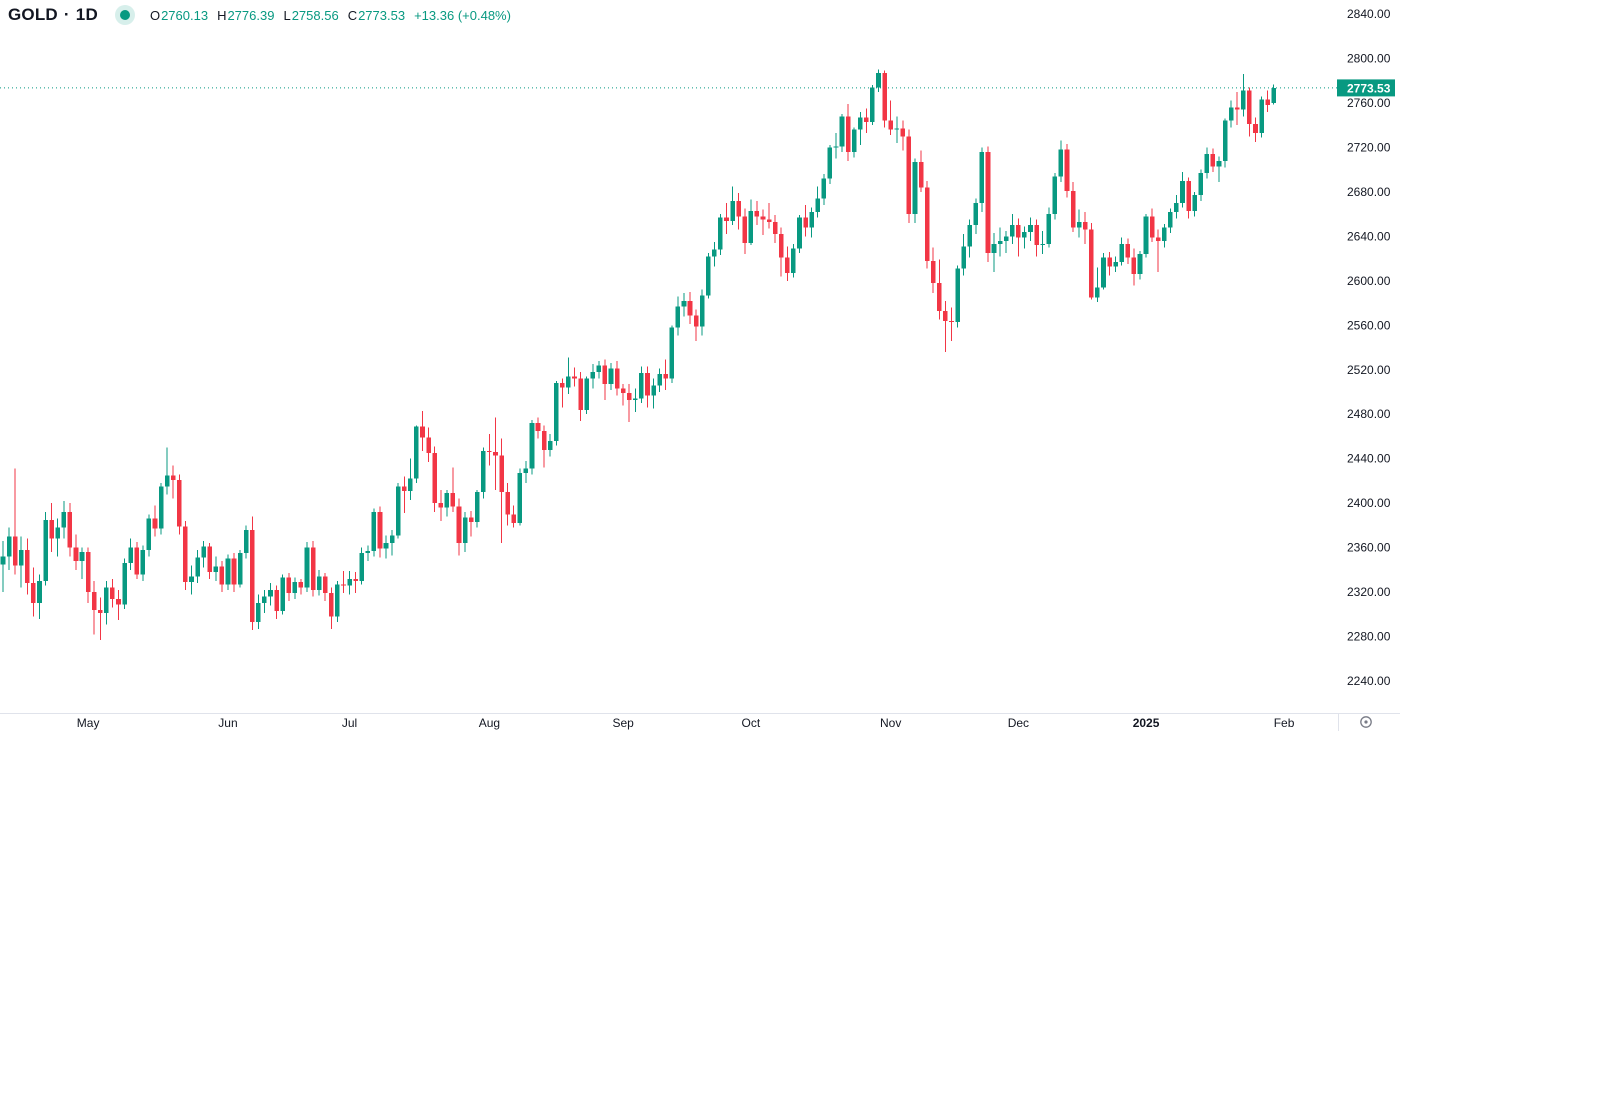 This screenshot has width=1611, height=1100. Describe the element at coordinates (86, 14) in the screenshot. I see `timeframe-label: 1D` at that location.